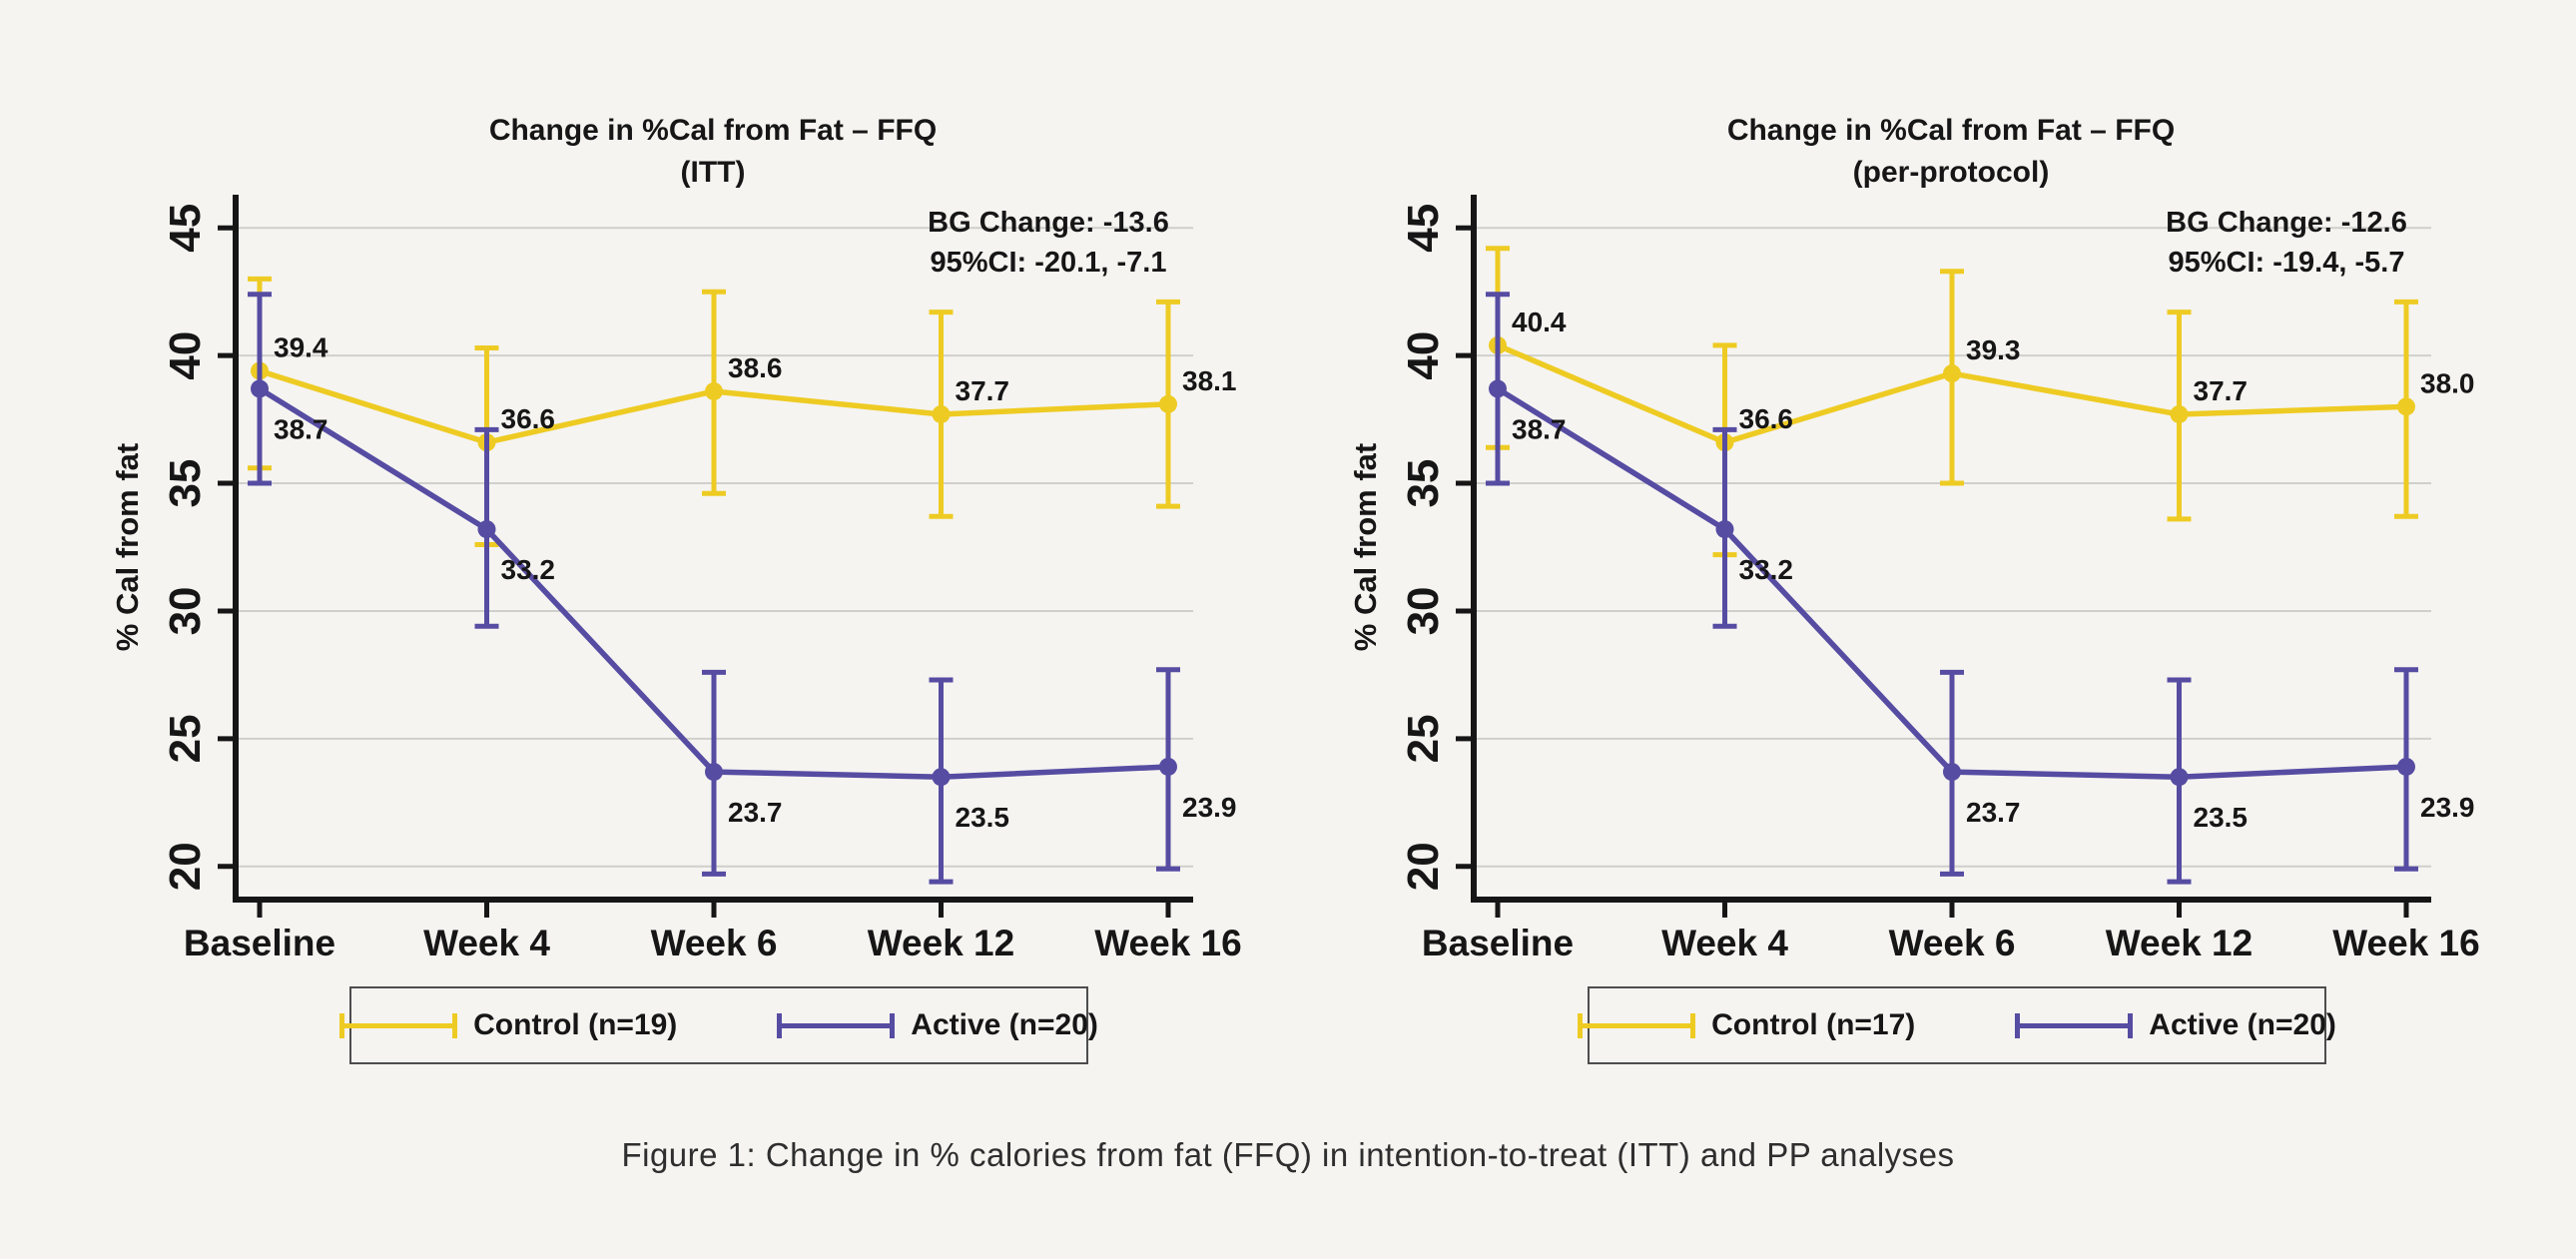  I want to click on legend-pp: Control (n=17) Active (n=20), so click(1957, 1025).